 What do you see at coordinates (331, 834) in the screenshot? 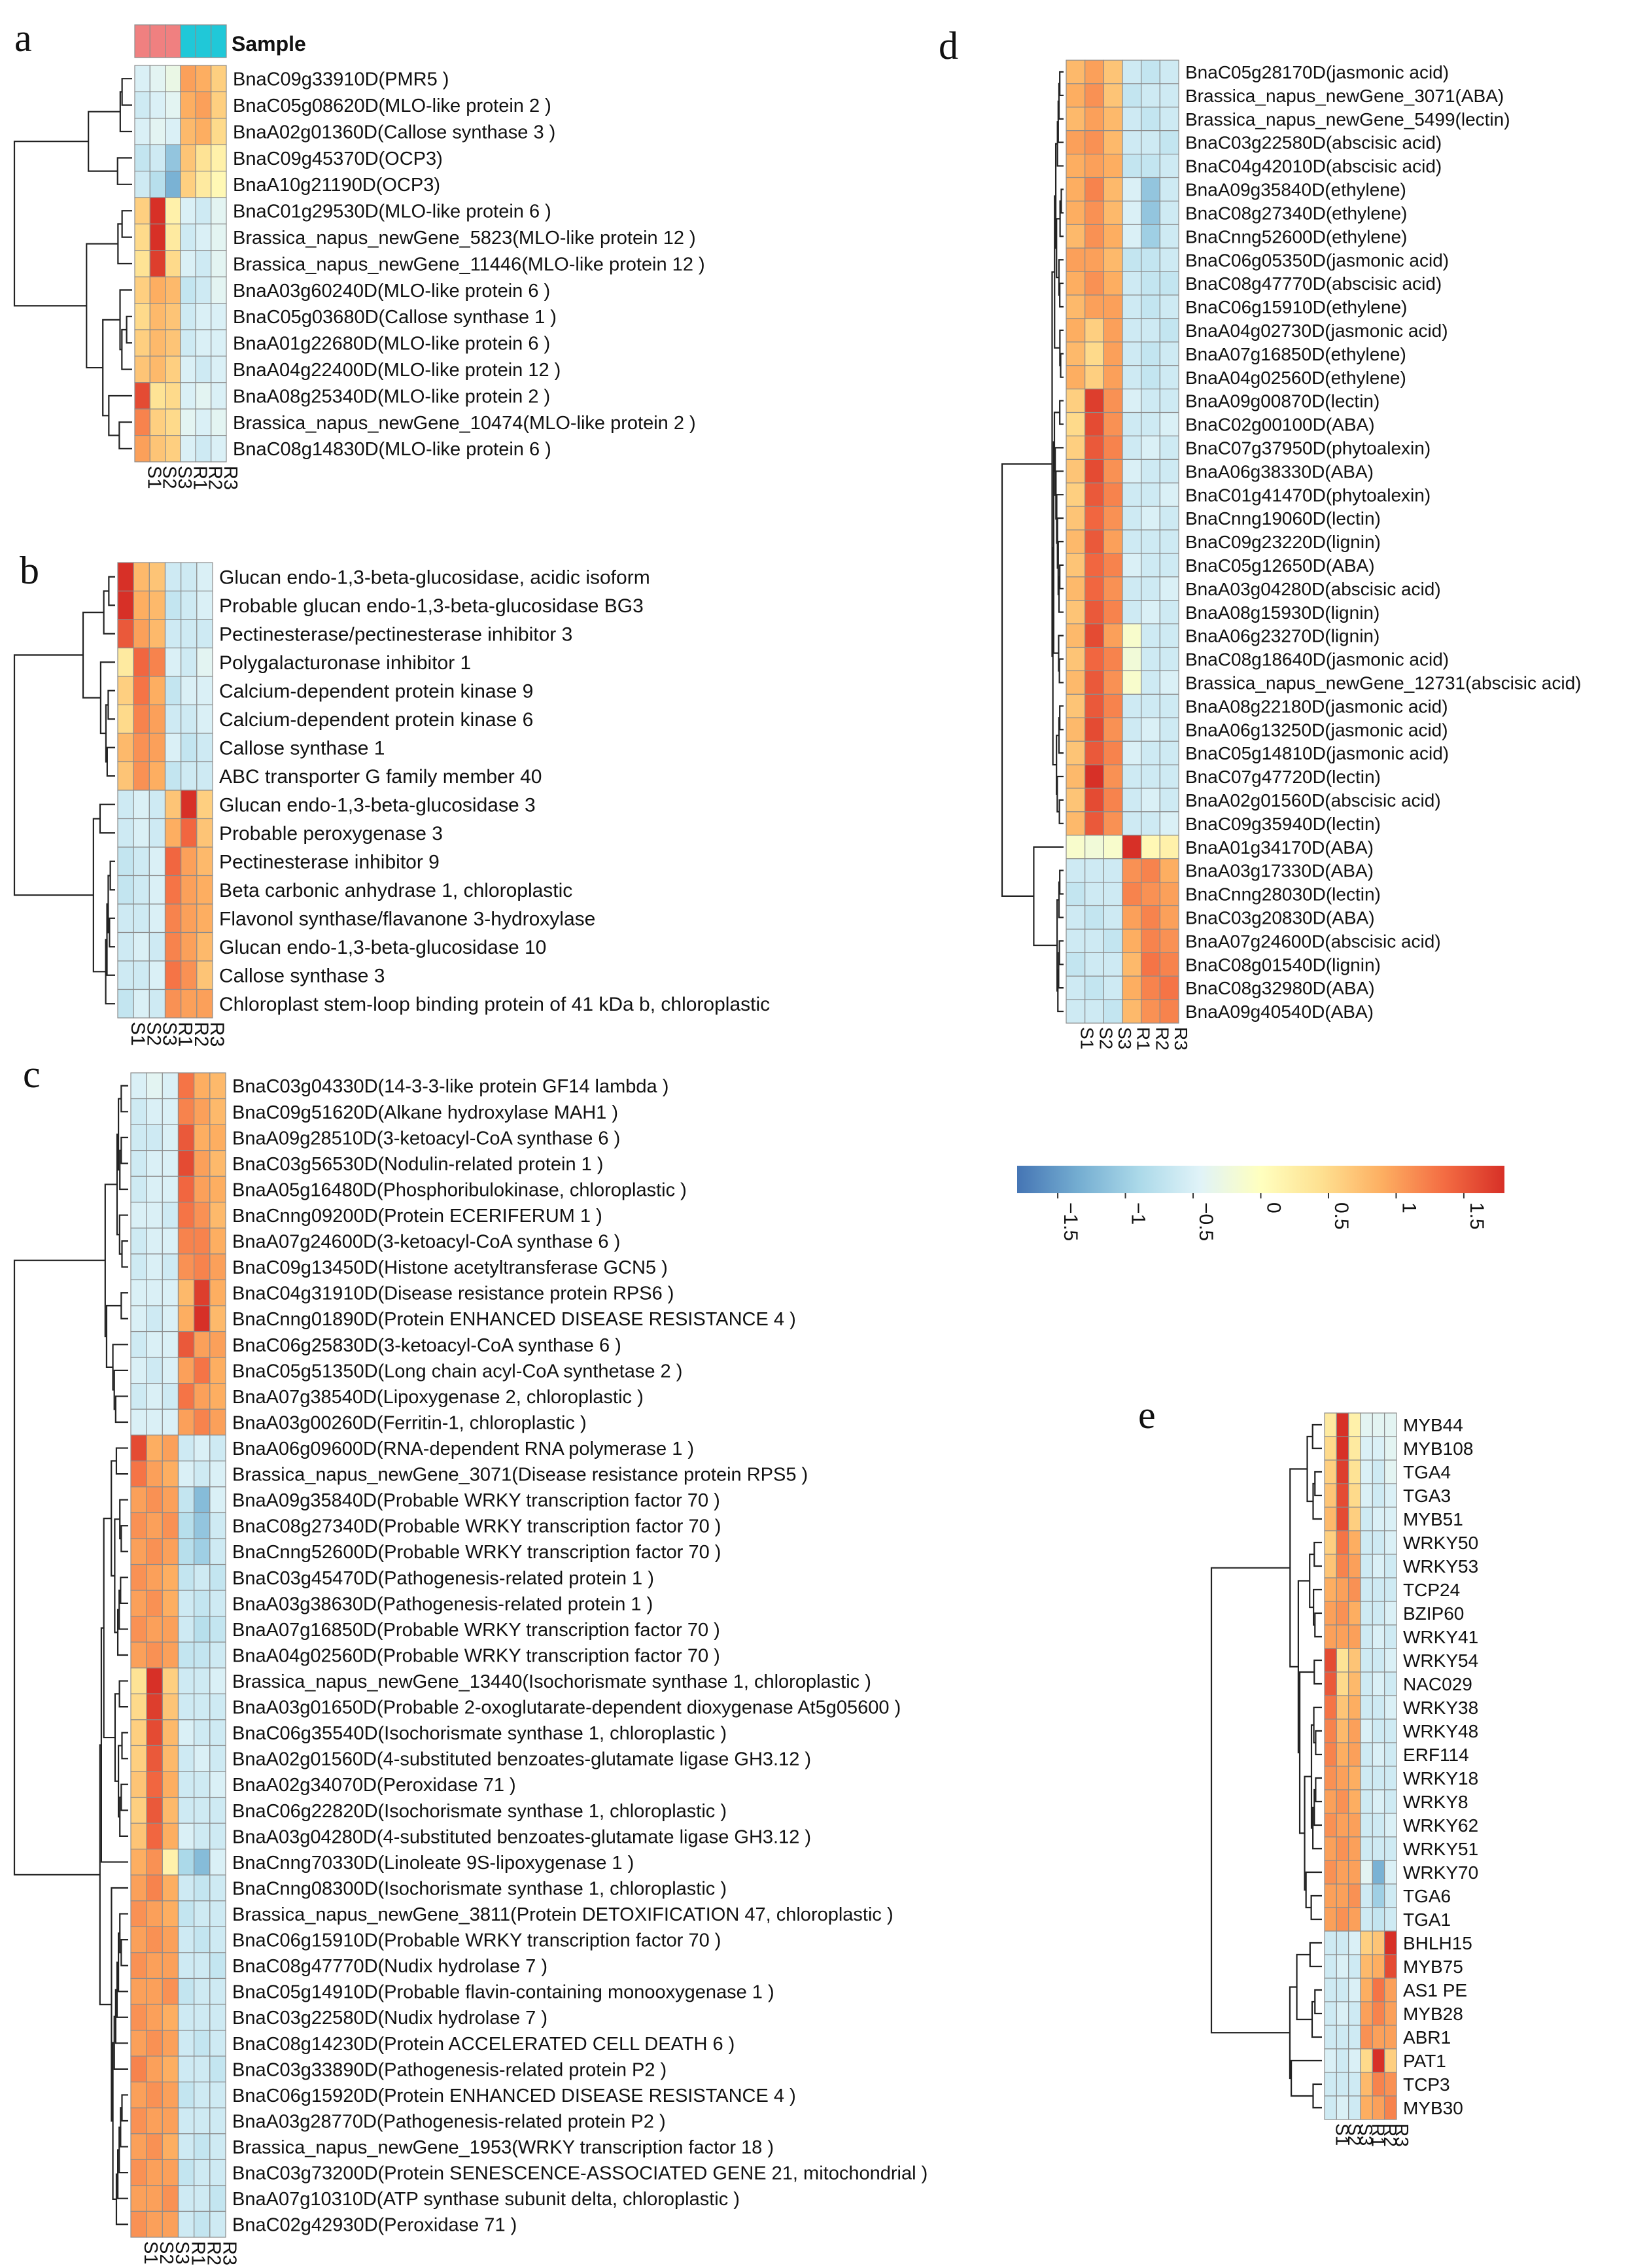
I see `row-label: Probable peroxygenase 3` at bounding box center [331, 834].